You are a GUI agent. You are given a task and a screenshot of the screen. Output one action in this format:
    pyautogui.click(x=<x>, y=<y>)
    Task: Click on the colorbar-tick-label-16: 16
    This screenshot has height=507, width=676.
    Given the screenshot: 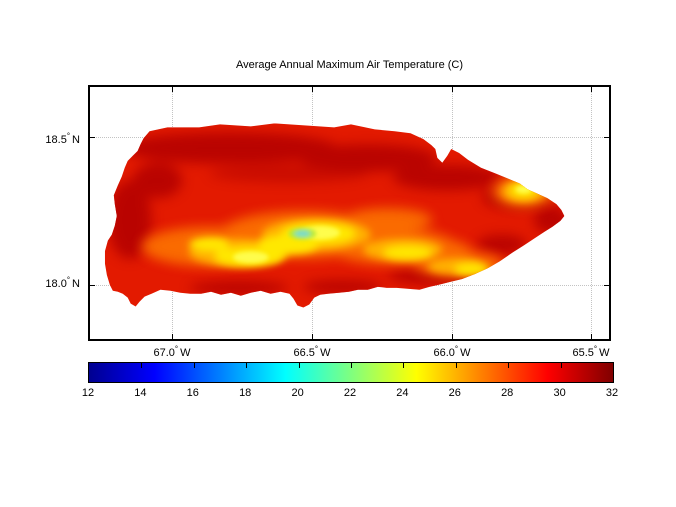 What is the action you would take?
    pyautogui.click(x=192, y=393)
    